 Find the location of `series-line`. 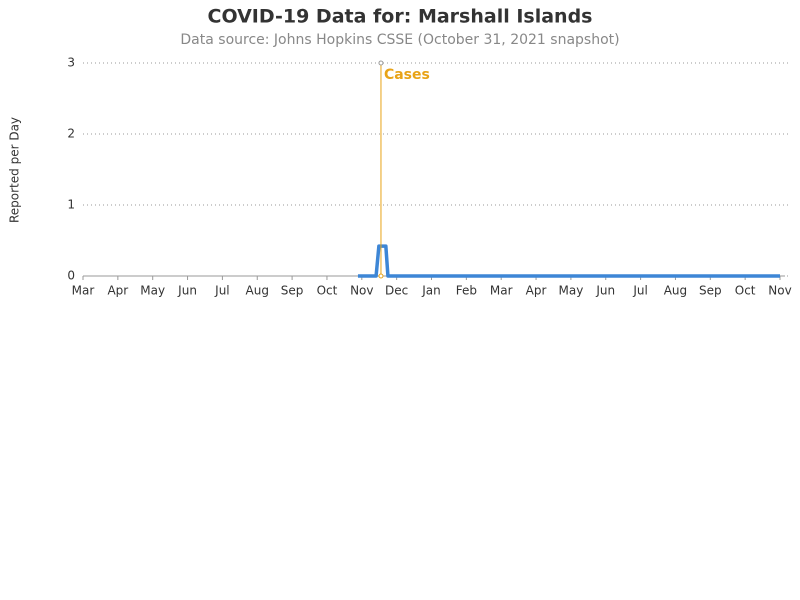

series-line is located at coordinates (568, 261).